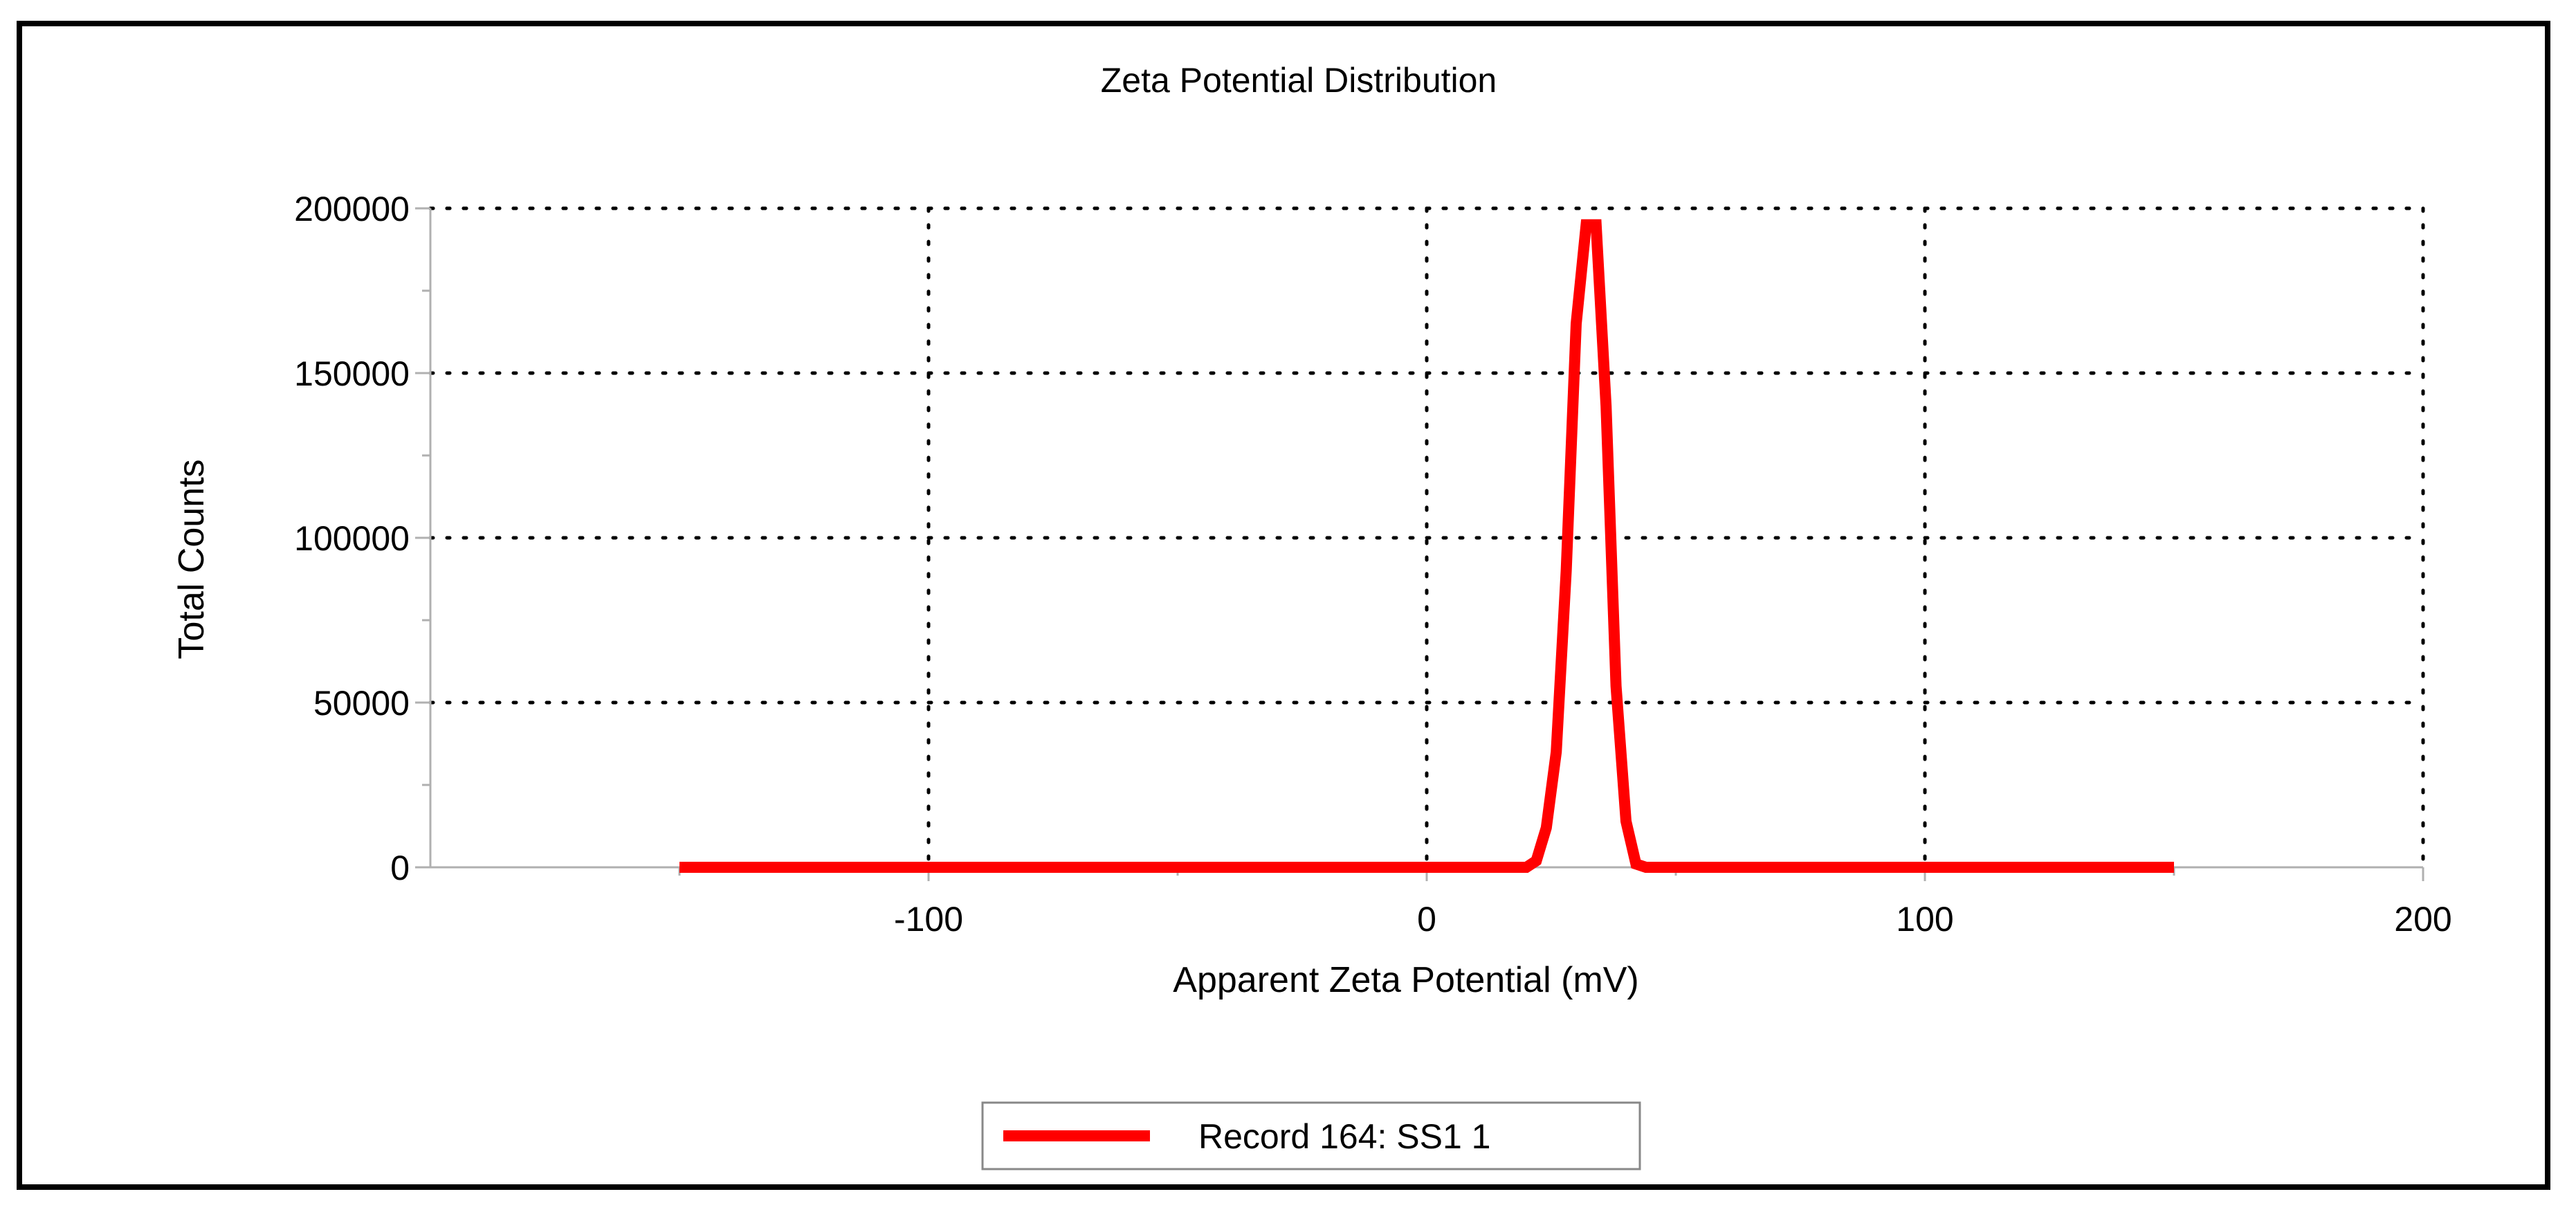 The image size is (2576, 1212). I want to click on x-tick-label: -100, so click(928, 920).